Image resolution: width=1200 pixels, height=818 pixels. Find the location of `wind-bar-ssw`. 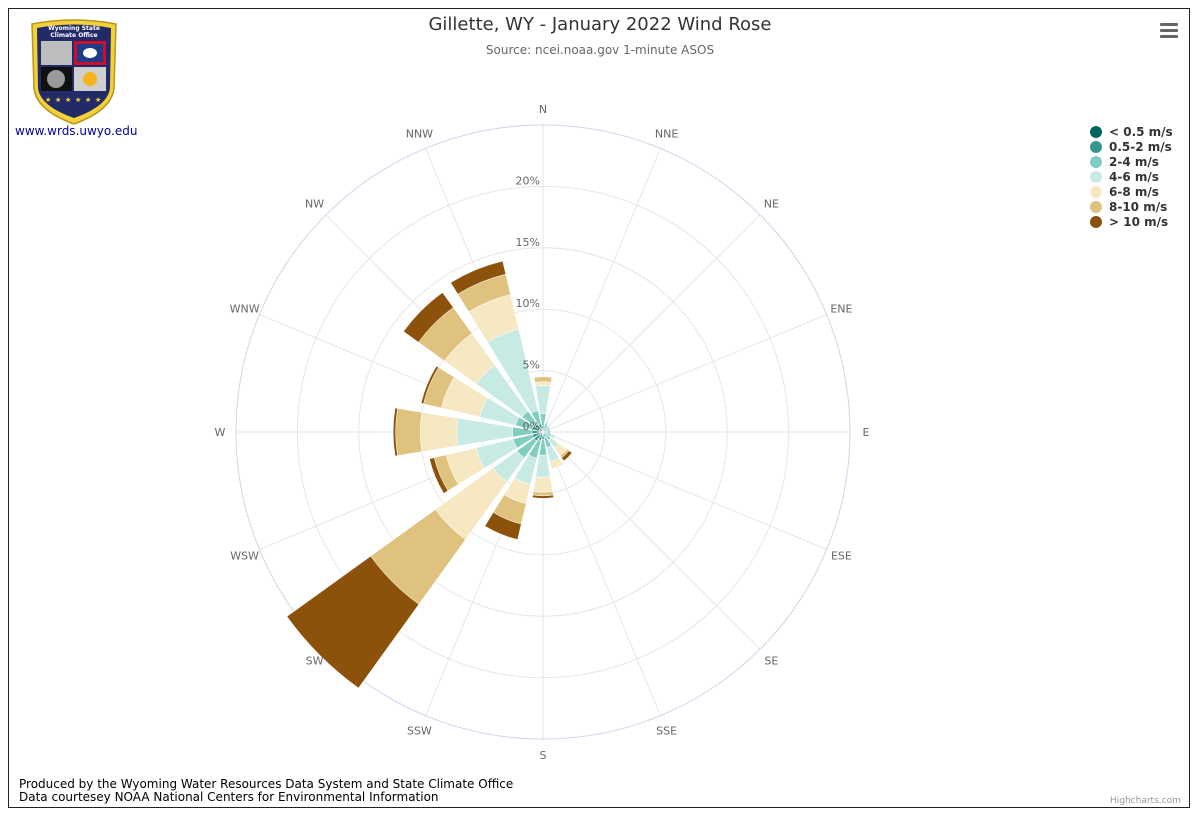

wind-bar-ssw is located at coordinates (503, 526).